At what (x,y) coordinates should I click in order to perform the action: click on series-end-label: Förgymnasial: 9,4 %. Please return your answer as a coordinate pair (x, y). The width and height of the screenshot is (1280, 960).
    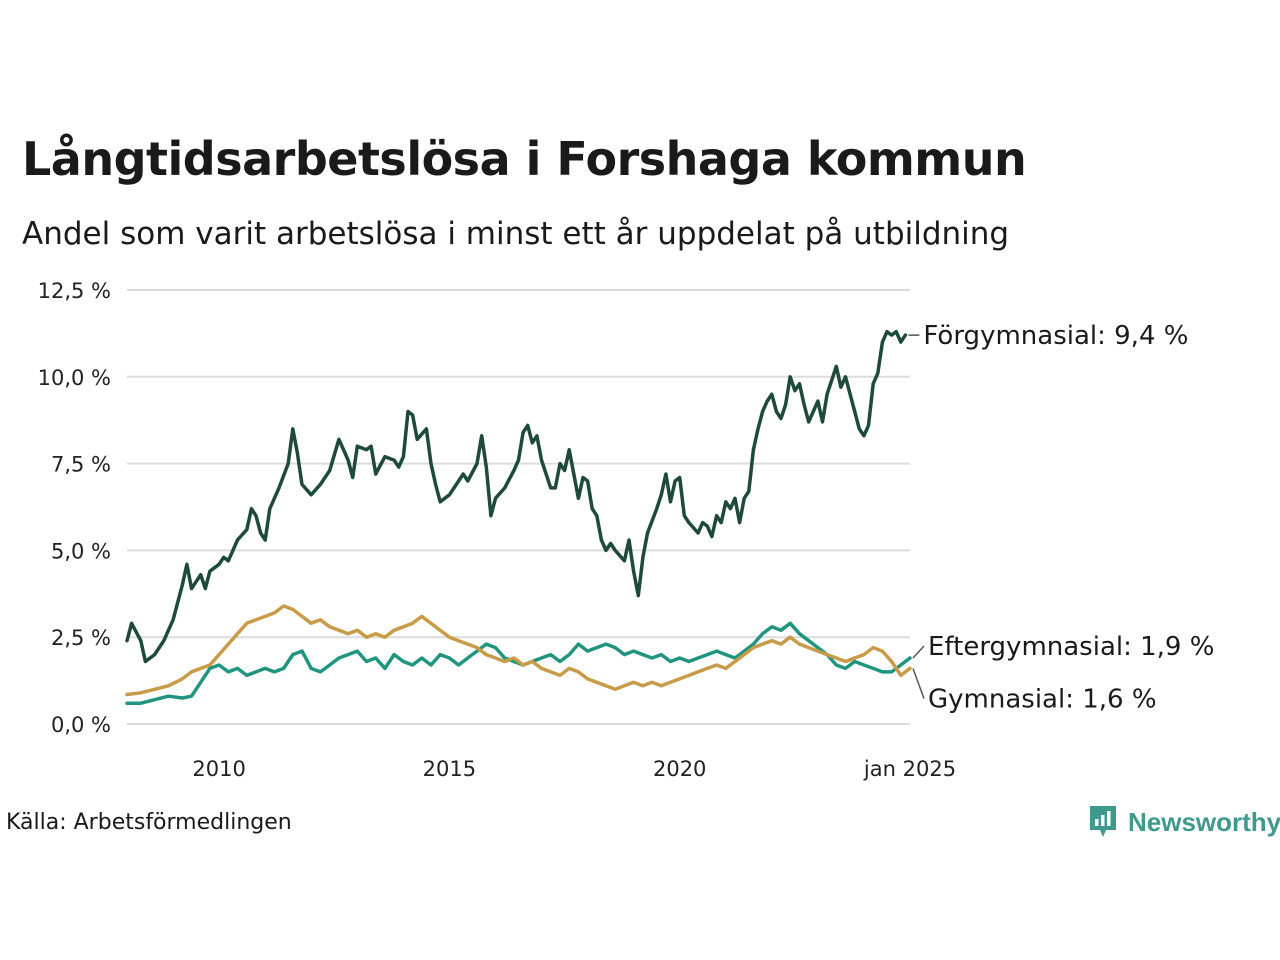
    Looking at the image, I should click on (1055, 336).